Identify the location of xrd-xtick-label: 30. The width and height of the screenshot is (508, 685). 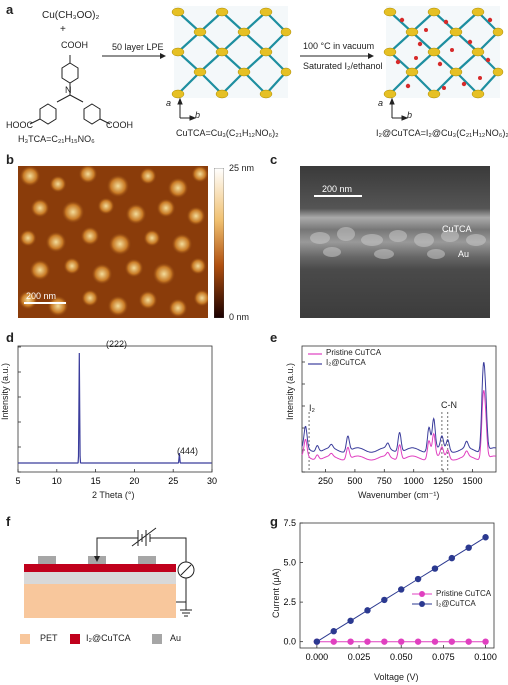
(212, 481).